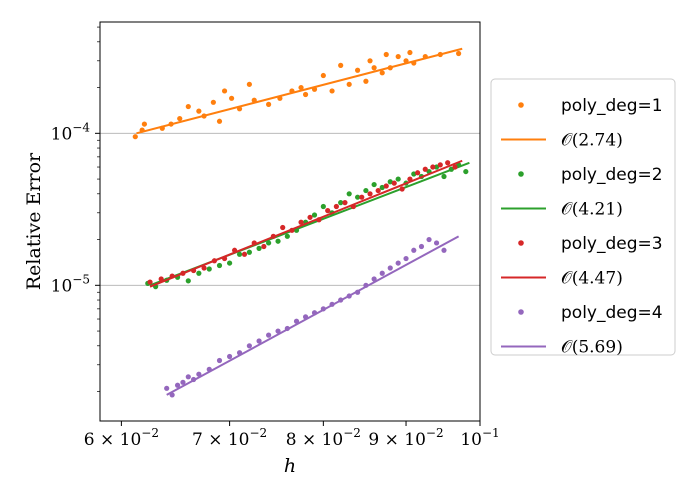 Image resolution: width=700 pixels, height=500 pixels. What do you see at coordinates (229, 438) in the screenshot?
I see `x-tick-label-1: 7 × 10⁻²` at bounding box center [229, 438].